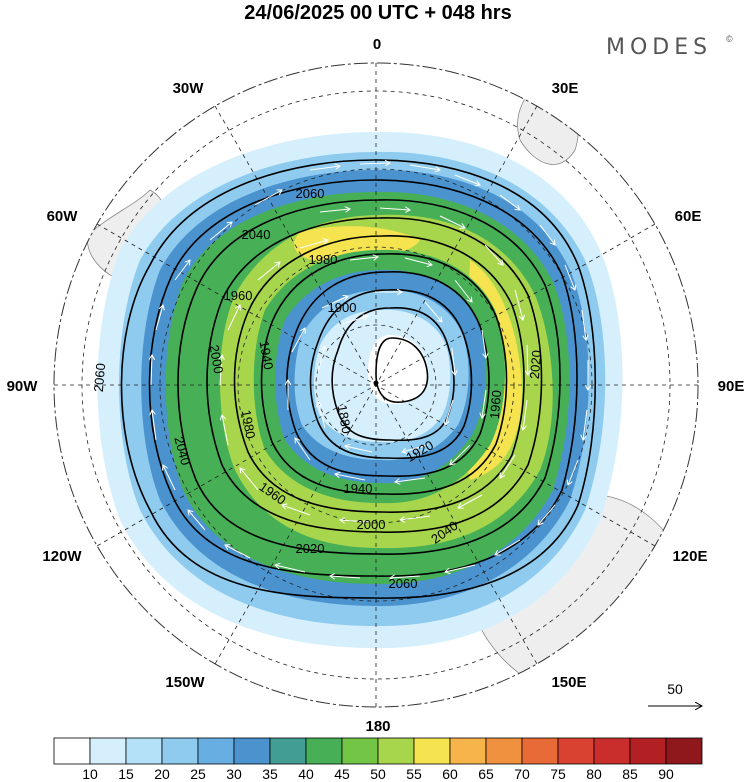  What do you see at coordinates (189, 88) in the screenshot?
I see `lon-label-30w: 30W` at bounding box center [189, 88].